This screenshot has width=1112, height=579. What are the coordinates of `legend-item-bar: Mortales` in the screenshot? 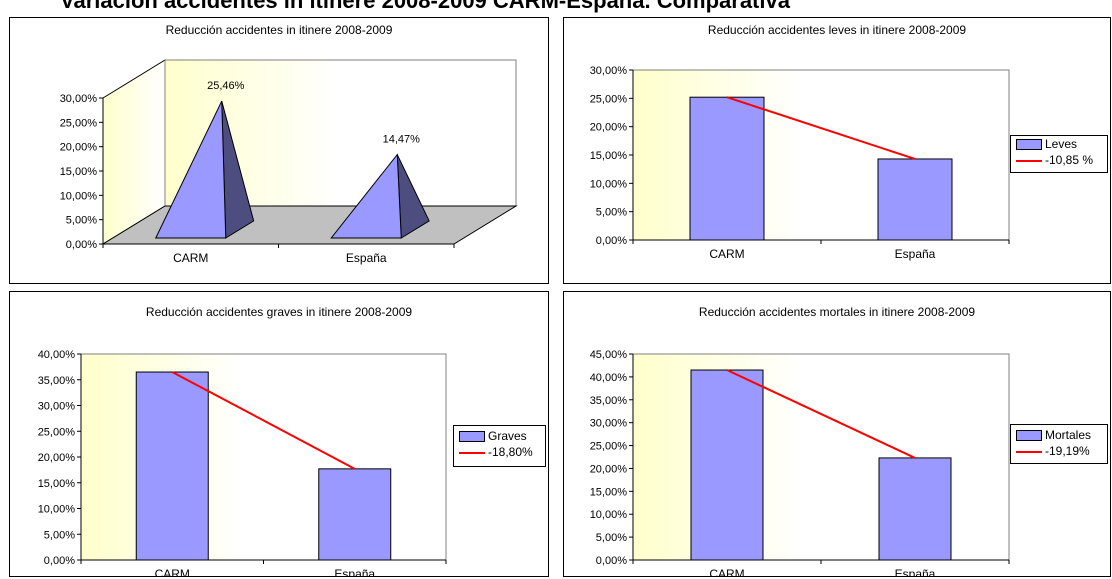 It's located at (1059, 435).